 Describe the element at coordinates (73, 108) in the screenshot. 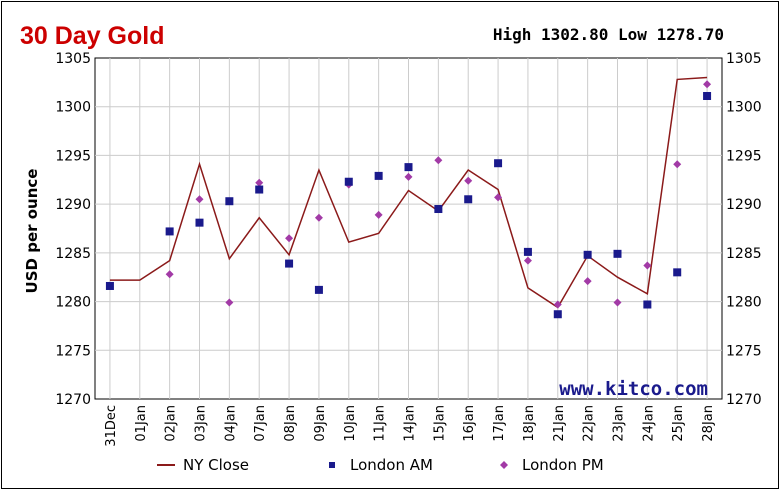

I see `y-tick-label-left: 1300` at that location.